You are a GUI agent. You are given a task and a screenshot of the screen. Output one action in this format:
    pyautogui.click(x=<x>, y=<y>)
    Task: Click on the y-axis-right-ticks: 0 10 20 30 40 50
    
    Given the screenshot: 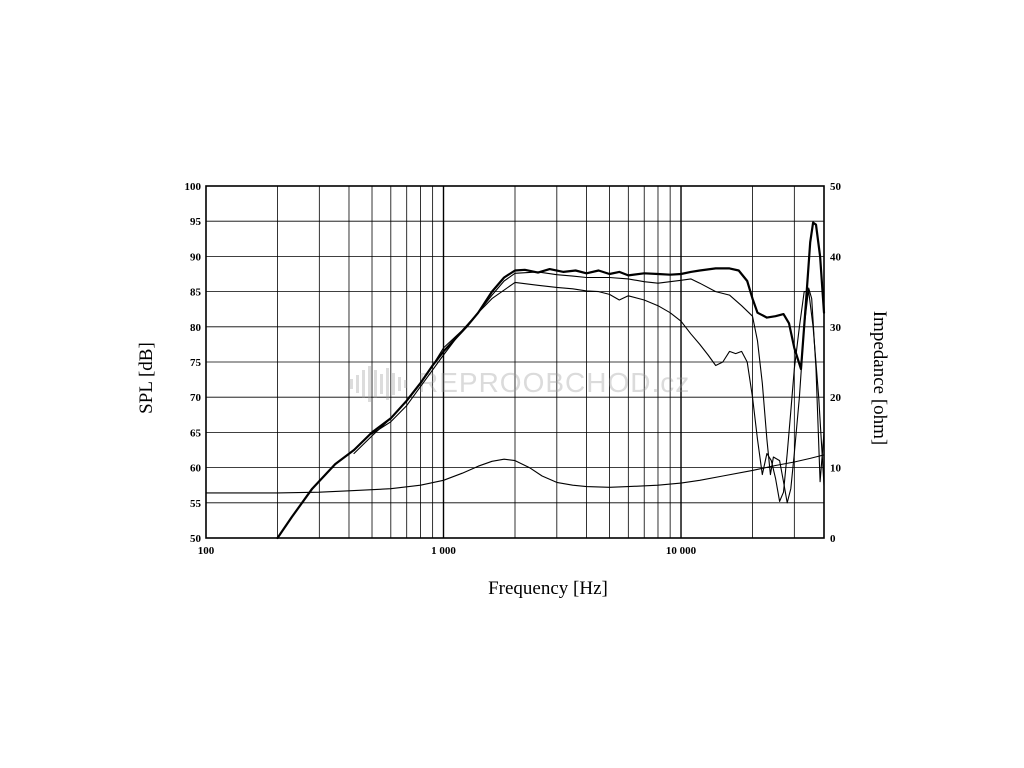 What is the action you would take?
    pyautogui.click(x=836, y=363)
    